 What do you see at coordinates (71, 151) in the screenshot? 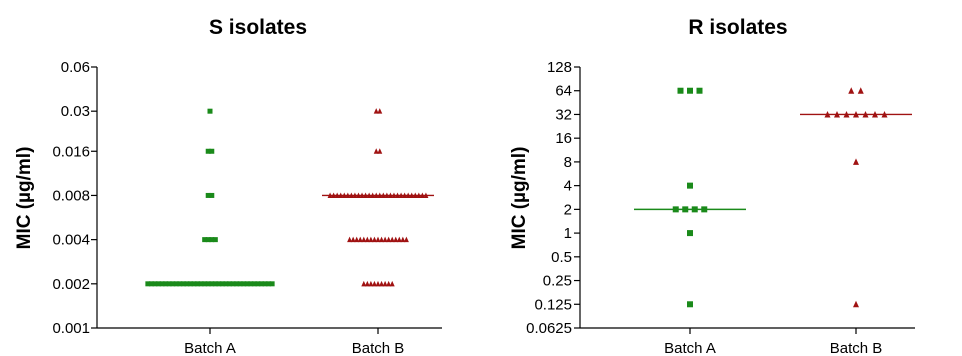
I see `y-tick-label: 0.016` at bounding box center [71, 151].